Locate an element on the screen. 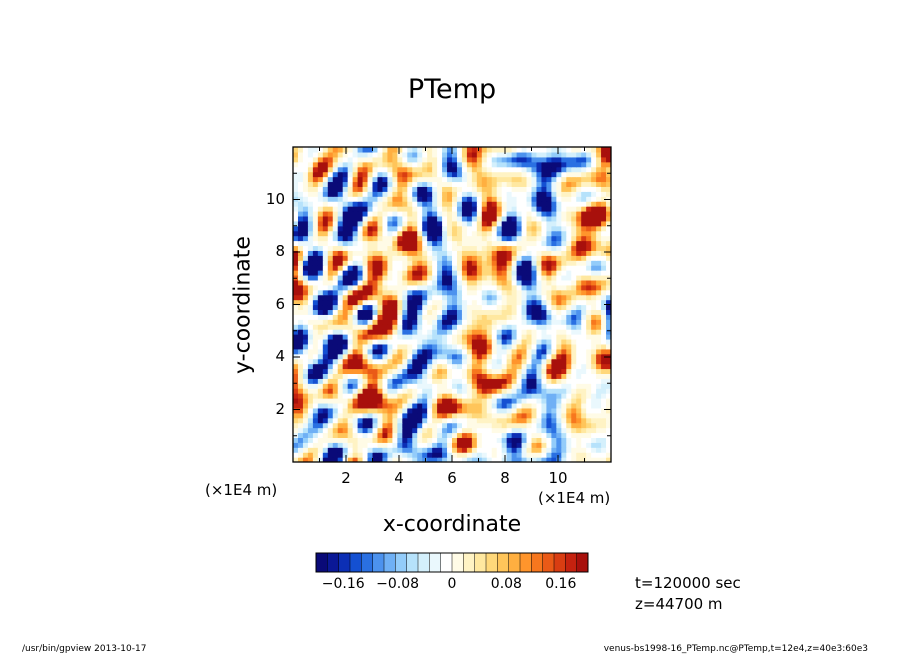 The image size is (904, 654). height-annotation: z=44700 m is located at coordinates (679, 604).